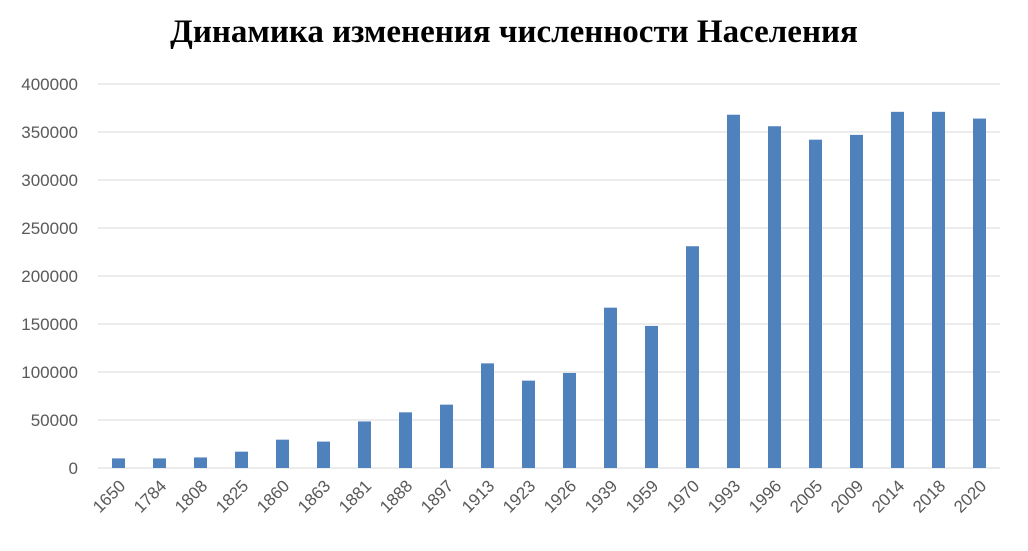 The height and width of the screenshot is (551, 1028). I want to click on x-tick-label: 1863, so click(314, 496).